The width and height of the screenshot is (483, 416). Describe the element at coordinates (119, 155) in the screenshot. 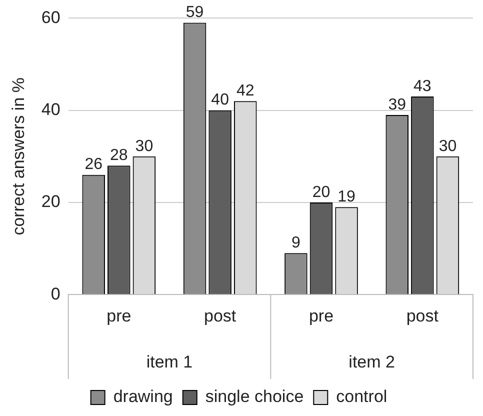

I see `data-label: 28` at that location.